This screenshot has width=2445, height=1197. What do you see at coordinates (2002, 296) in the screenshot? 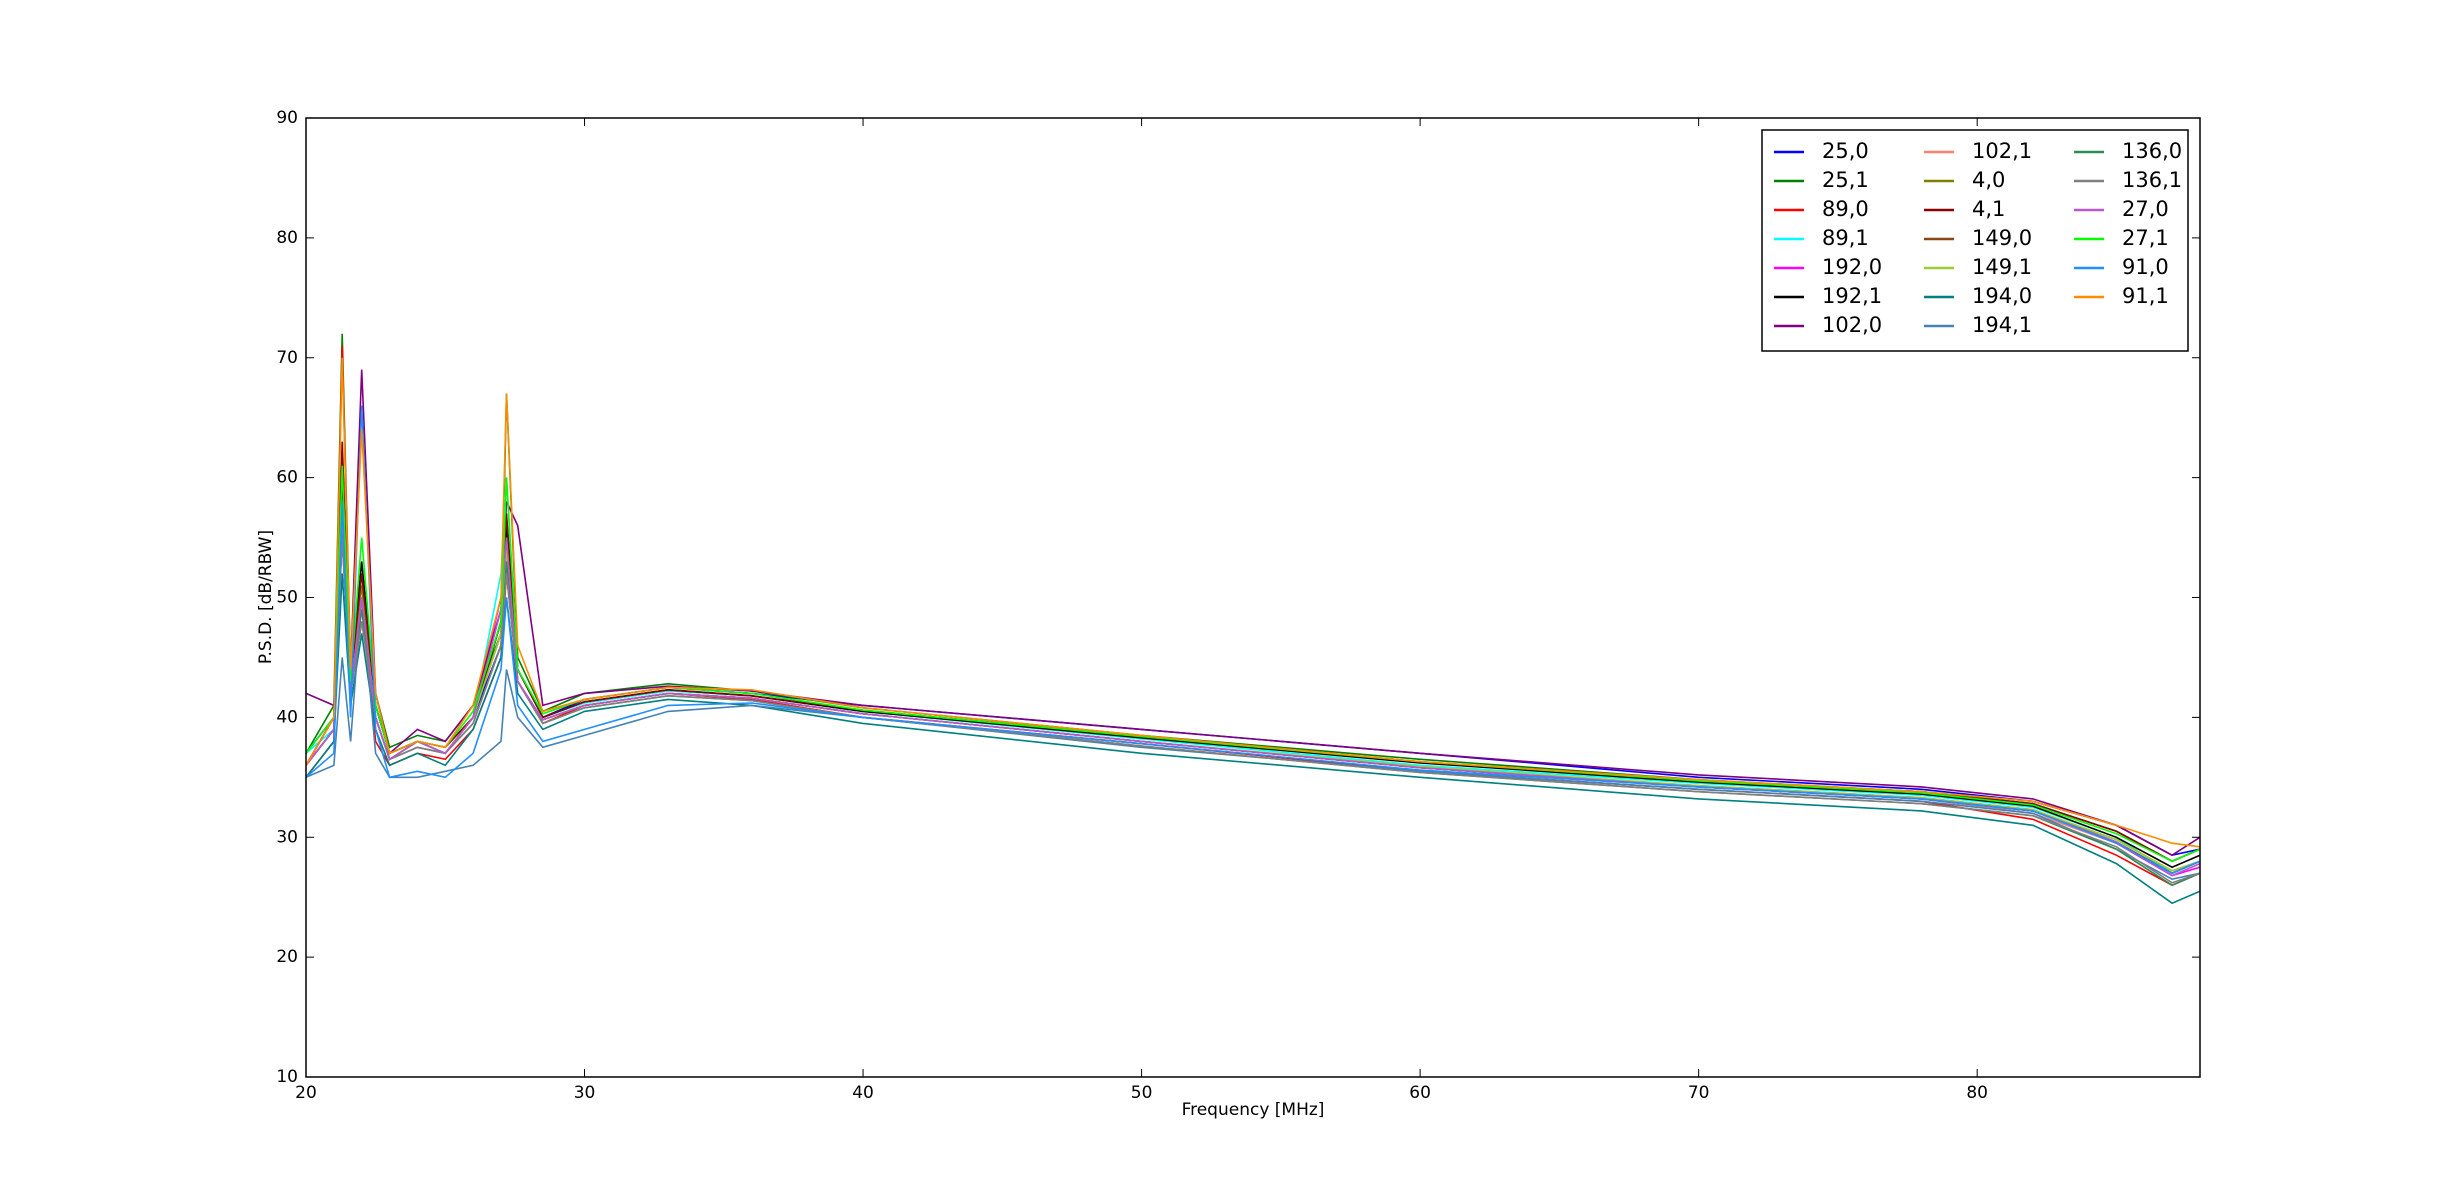
I see `legend-label: 194,0` at bounding box center [2002, 296].